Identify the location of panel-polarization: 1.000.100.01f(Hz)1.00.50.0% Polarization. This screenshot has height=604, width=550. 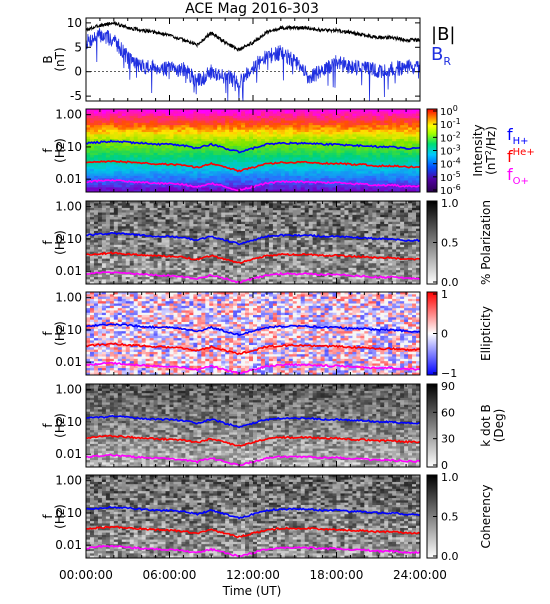
(267, 243).